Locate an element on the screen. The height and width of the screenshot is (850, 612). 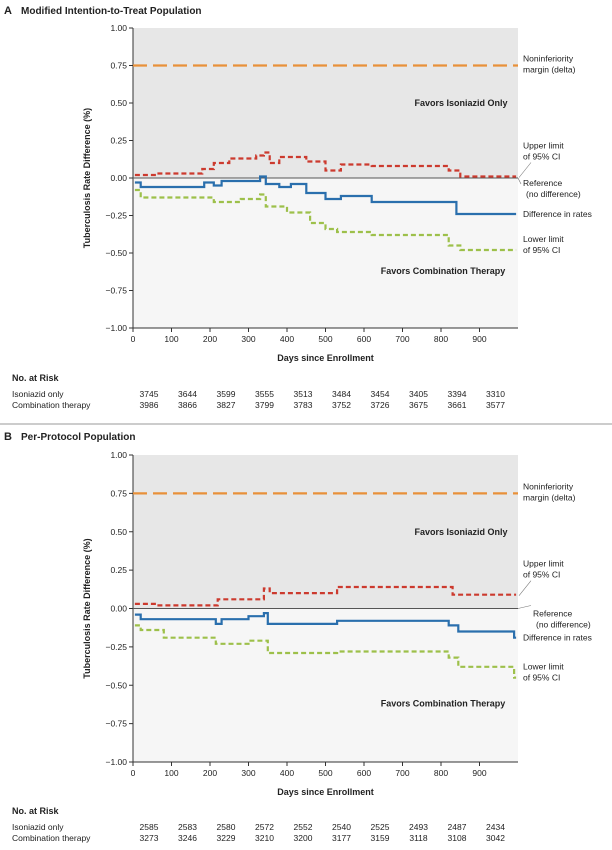
risk-cell: 3118 is located at coordinates (418, 838).